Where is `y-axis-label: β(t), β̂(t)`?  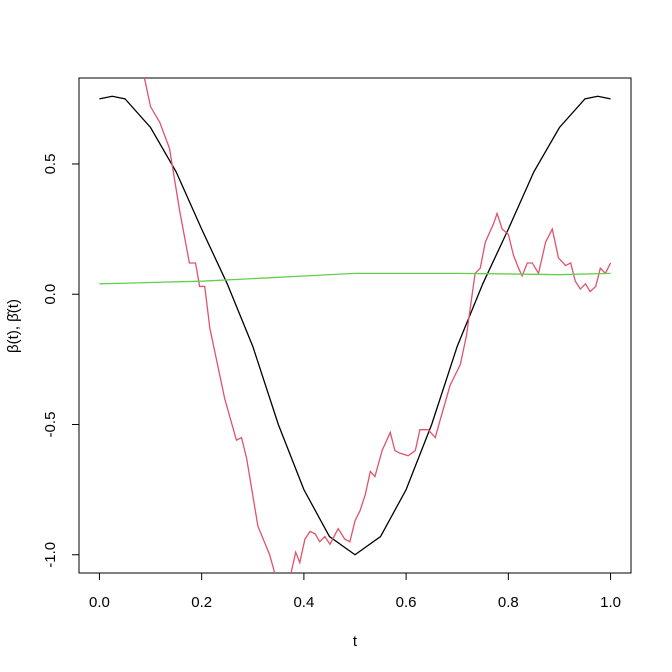 y-axis-label: β(t), β̂(t) is located at coordinates (13, 326).